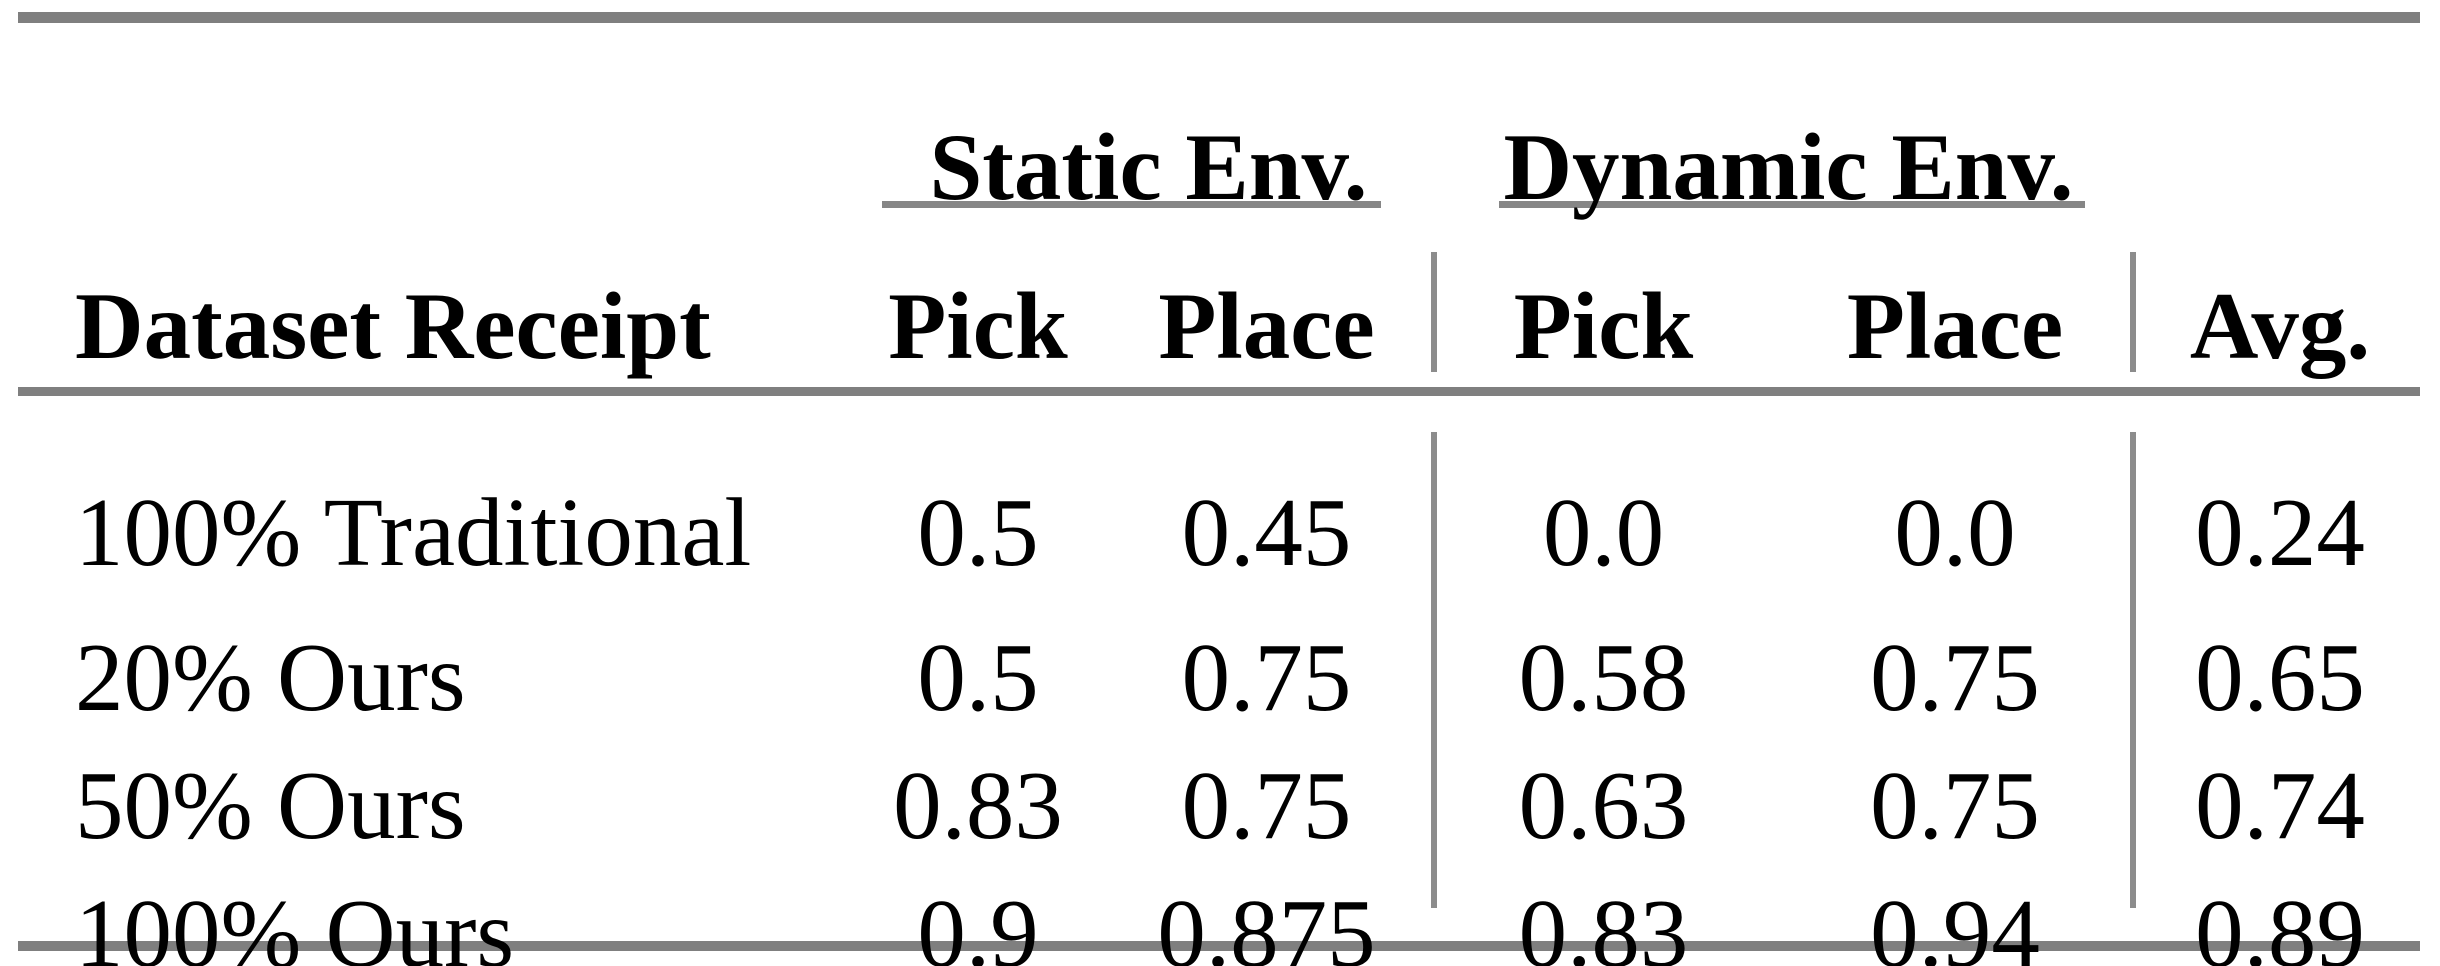 This screenshot has height=966, width=2440. I want to click on cell-avg: 0.24, so click(2280, 532).